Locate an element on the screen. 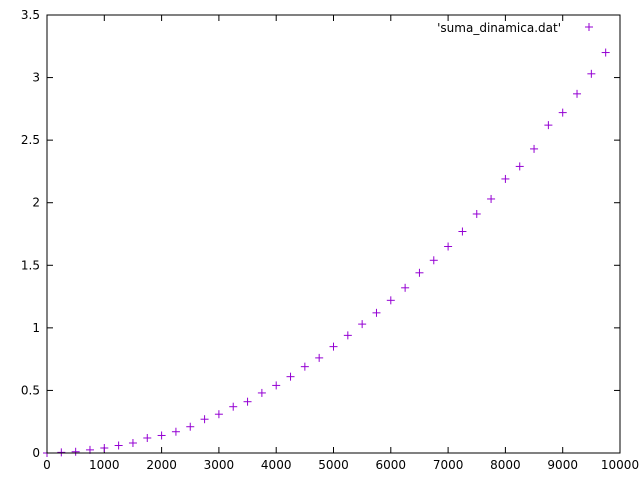  x-tick-label: 3000 is located at coordinates (219, 465).